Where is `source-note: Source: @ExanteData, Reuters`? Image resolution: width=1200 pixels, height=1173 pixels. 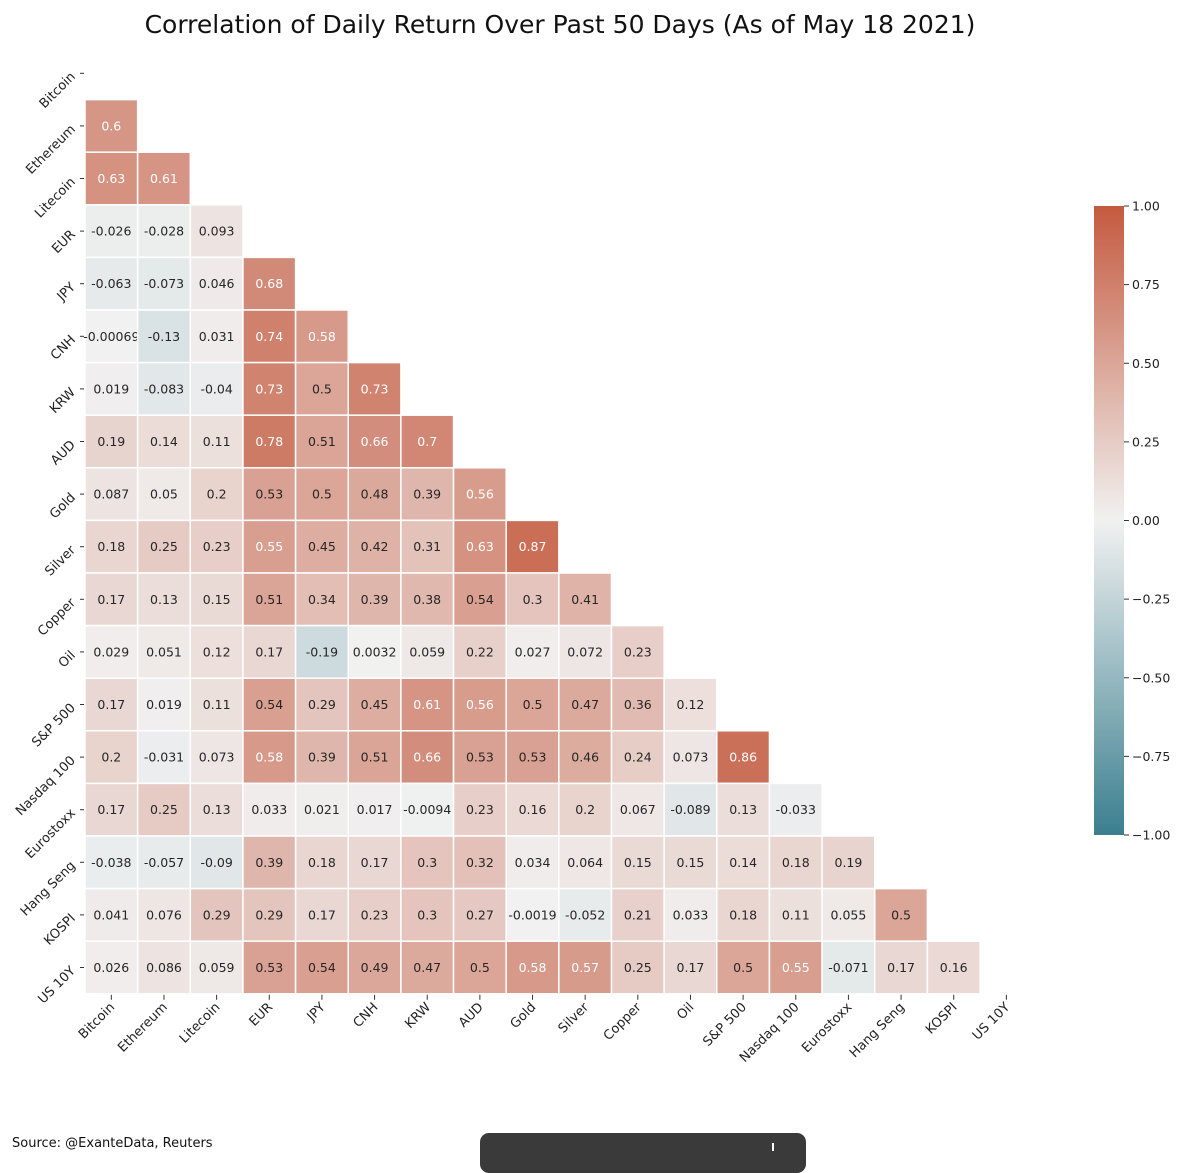 source-note: Source: @ExanteData, Reuters is located at coordinates (112, 1143).